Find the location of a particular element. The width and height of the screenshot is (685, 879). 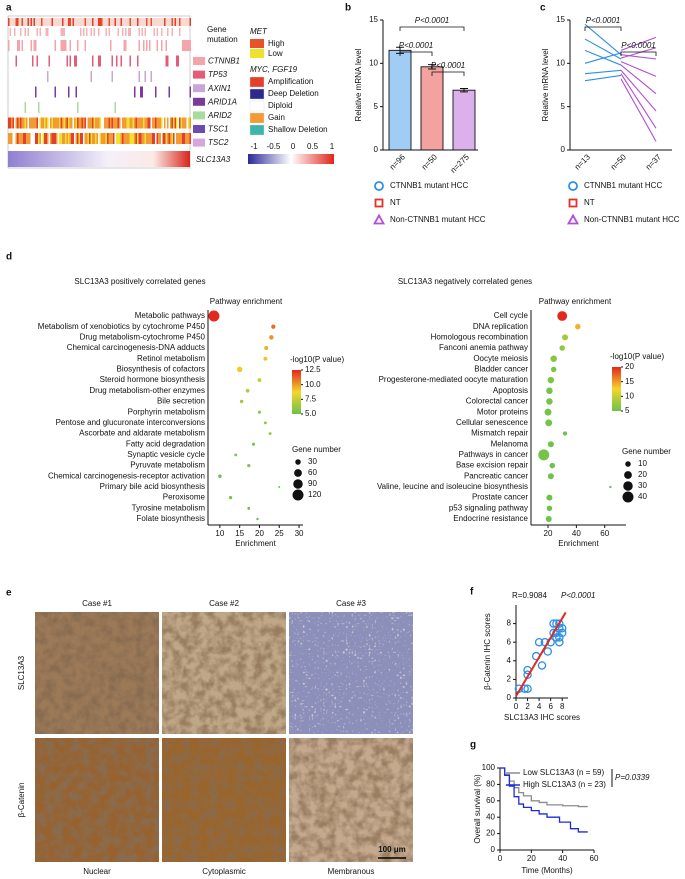

panel-label: f is located at coordinates (472, 592).